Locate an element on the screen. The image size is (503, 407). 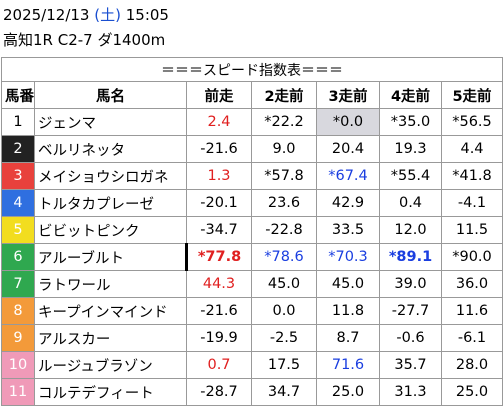
column-header: 5走前 is located at coordinates (472, 95).